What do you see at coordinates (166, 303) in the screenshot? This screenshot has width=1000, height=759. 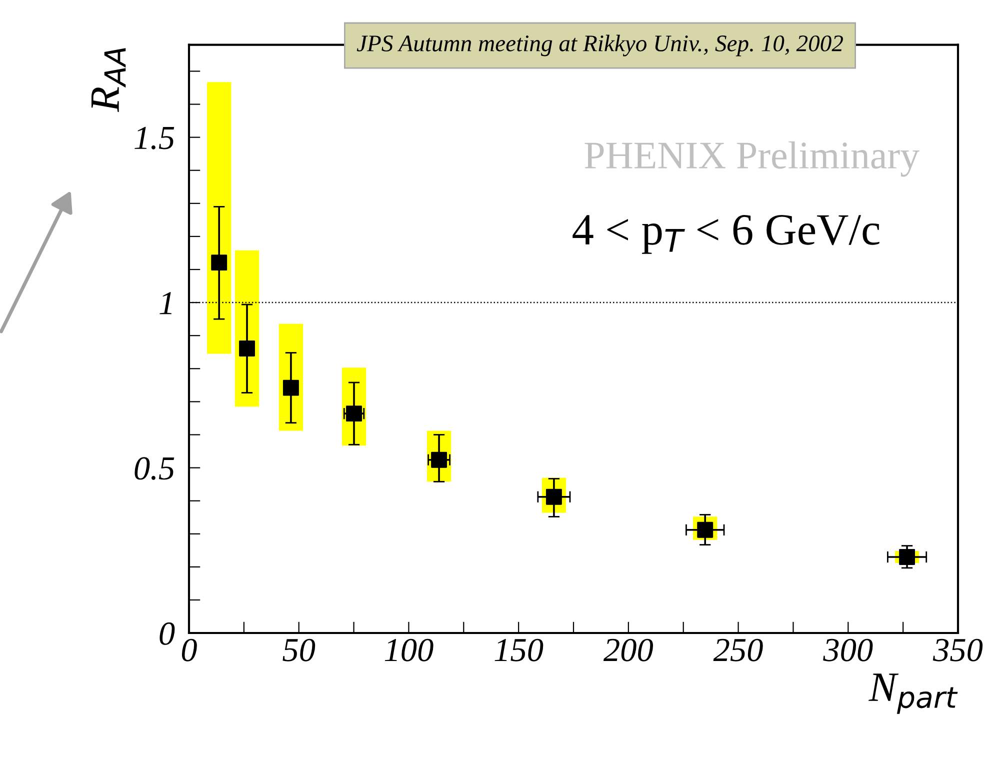 I see `y-tick-label: 1` at bounding box center [166, 303].